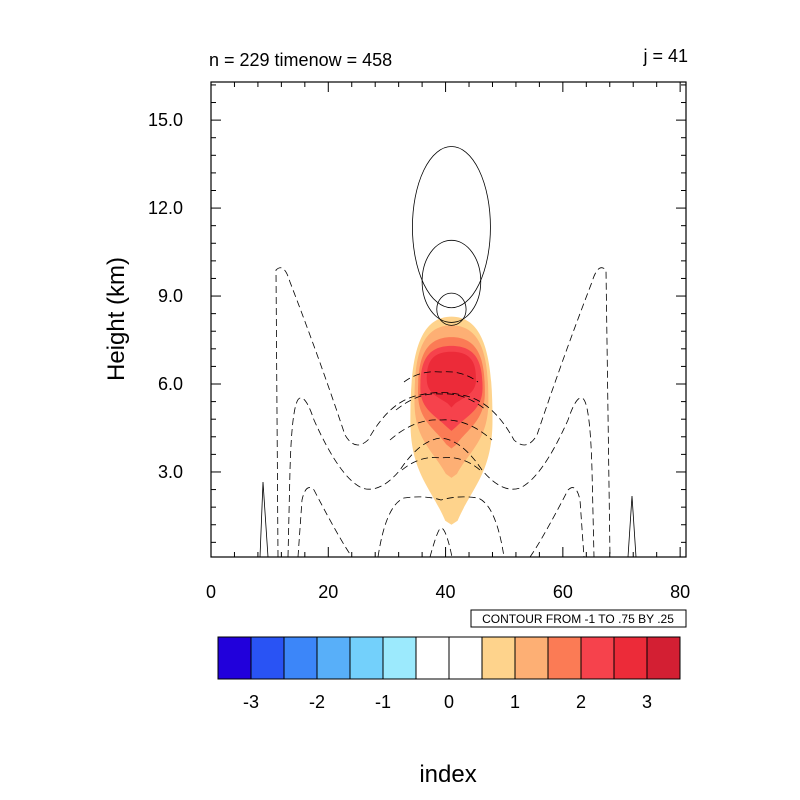 The width and height of the screenshot is (800, 800). What do you see at coordinates (170, 472) in the screenshot?
I see `y-tick-label: 3.0` at bounding box center [170, 472].